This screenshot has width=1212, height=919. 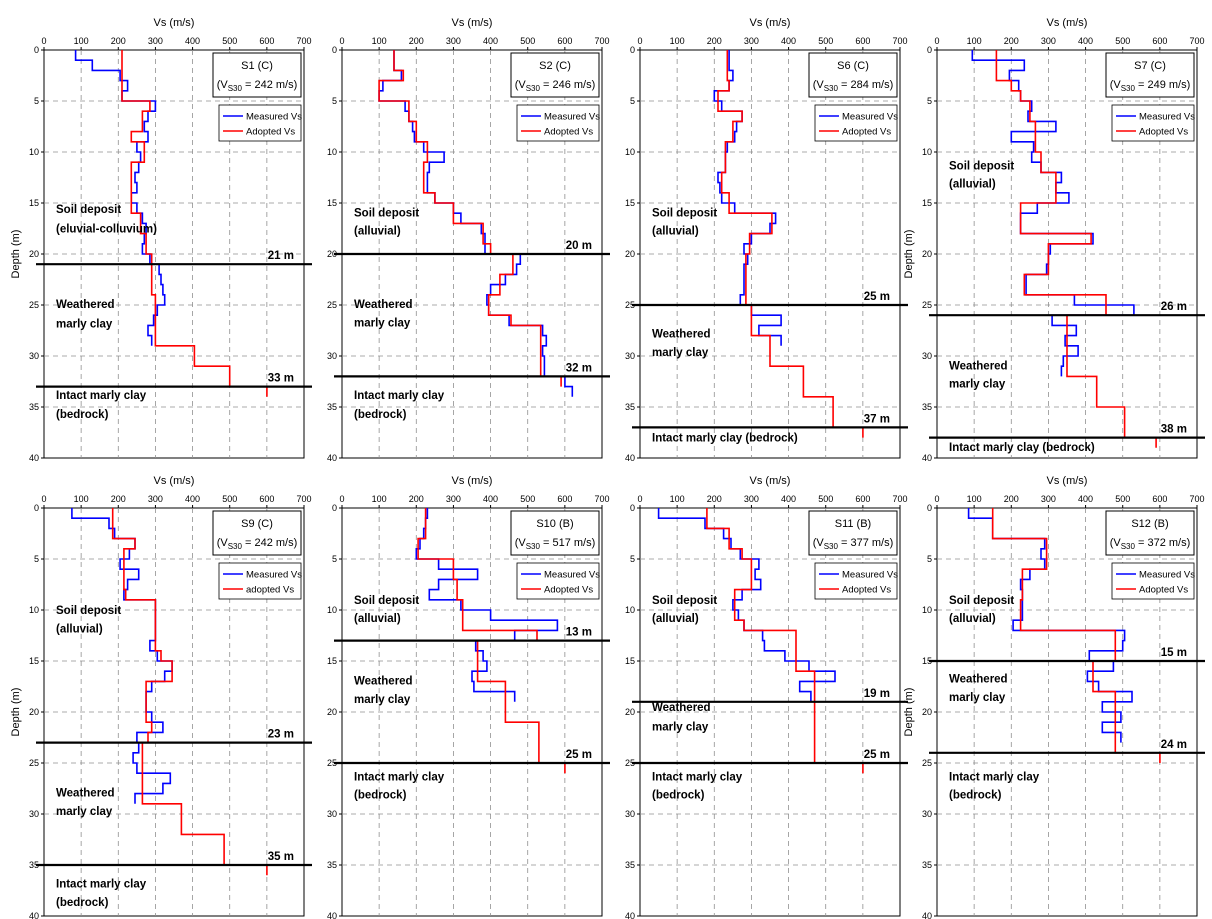 What do you see at coordinates (831, 546) in the screenshot?
I see `vs30-subscript: S30` at bounding box center [831, 546].